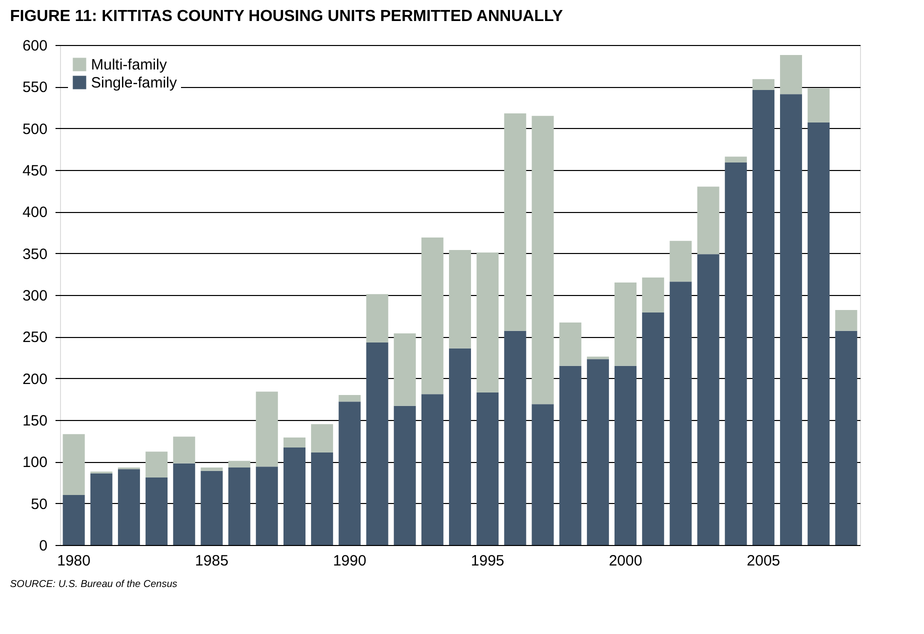  Describe the element at coordinates (129, 65) in the screenshot. I see `legend-label: Multi-family` at that location.